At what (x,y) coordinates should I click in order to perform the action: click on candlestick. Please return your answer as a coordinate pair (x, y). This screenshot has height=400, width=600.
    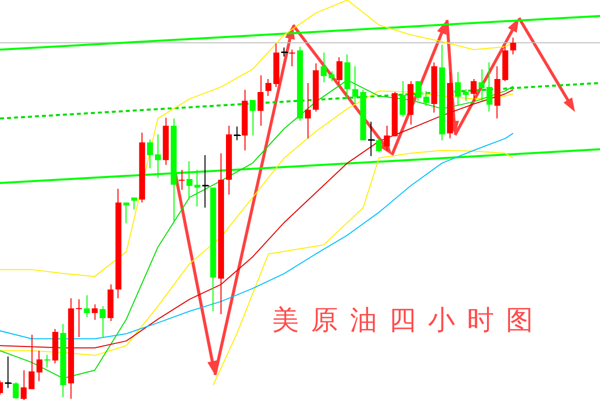
    Looking at the image, I should click on (181, 180).